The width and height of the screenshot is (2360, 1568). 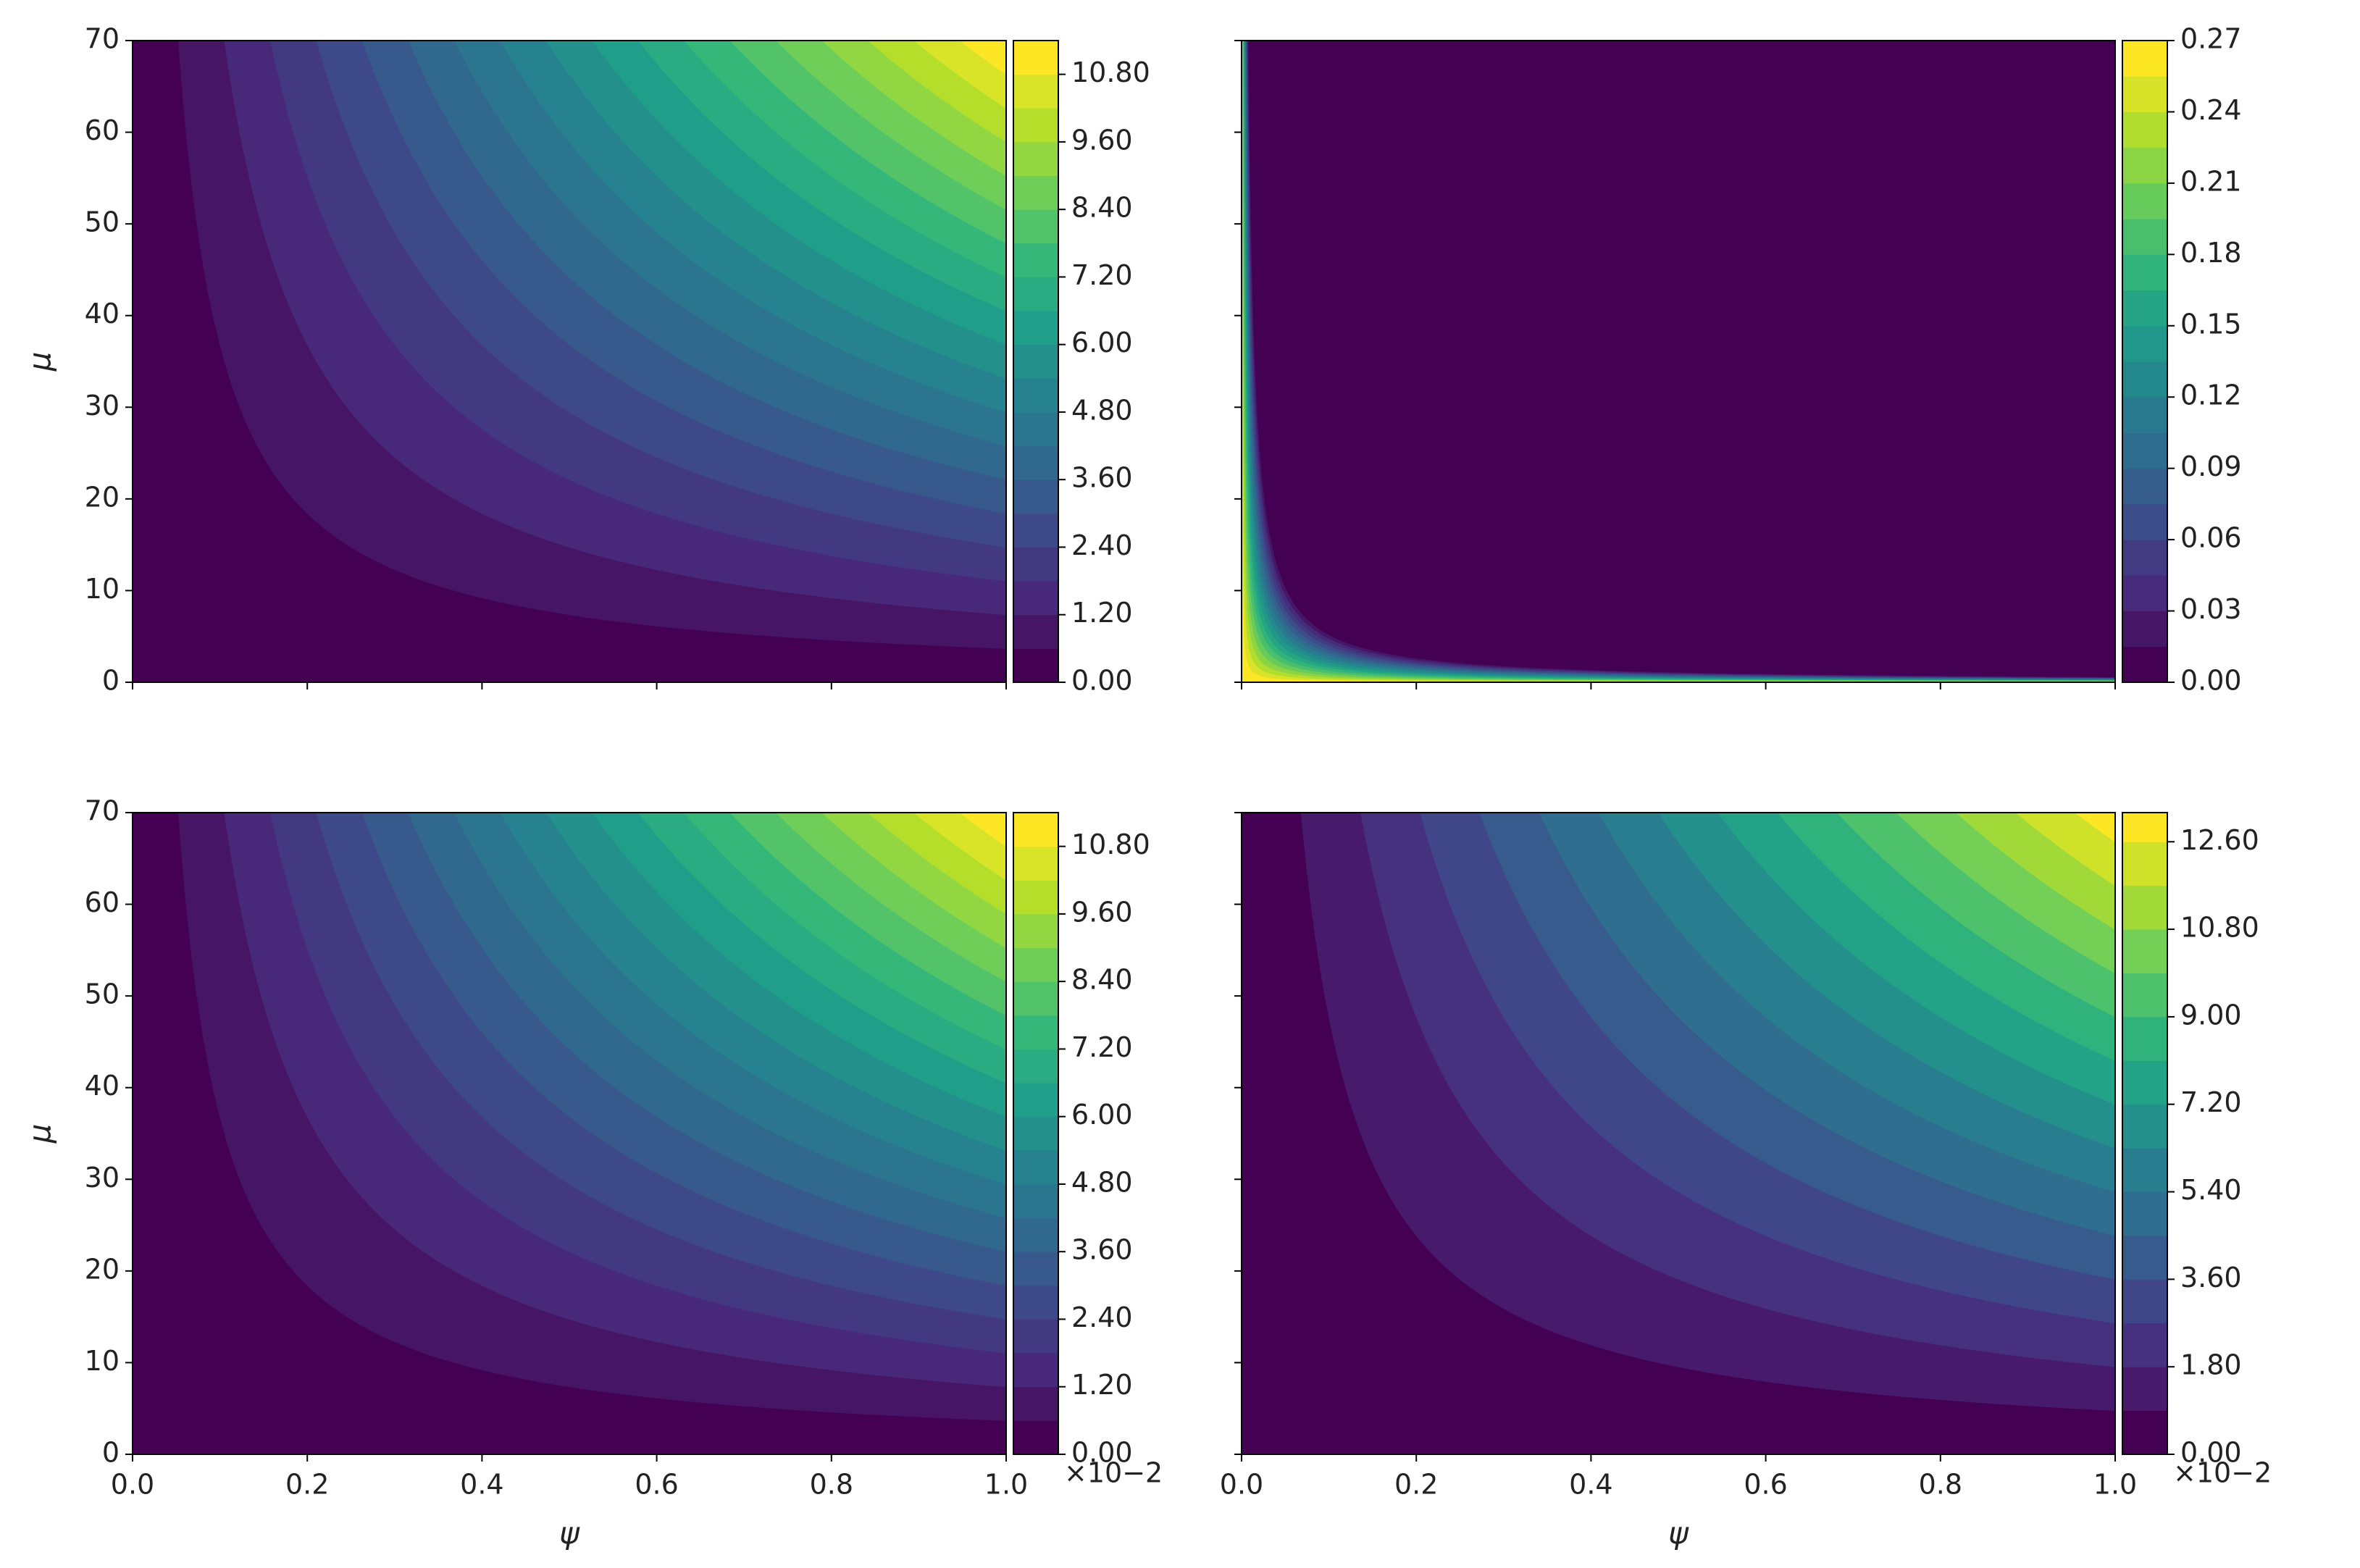 What do you see at coordinates (2211, 466) in the screenshot?
I see `colorbar-tick-label: 0.09` at bounding box center [2211, 466].